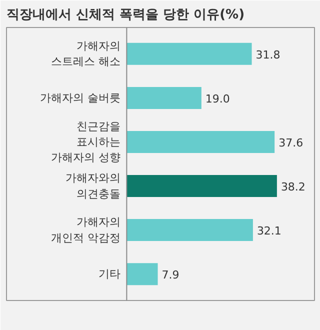 The width and height of the screenshot is (320, 330). I want to click on y-tick-label: 친근감을 표시하는 가해자의 성향, so click(86, 142).